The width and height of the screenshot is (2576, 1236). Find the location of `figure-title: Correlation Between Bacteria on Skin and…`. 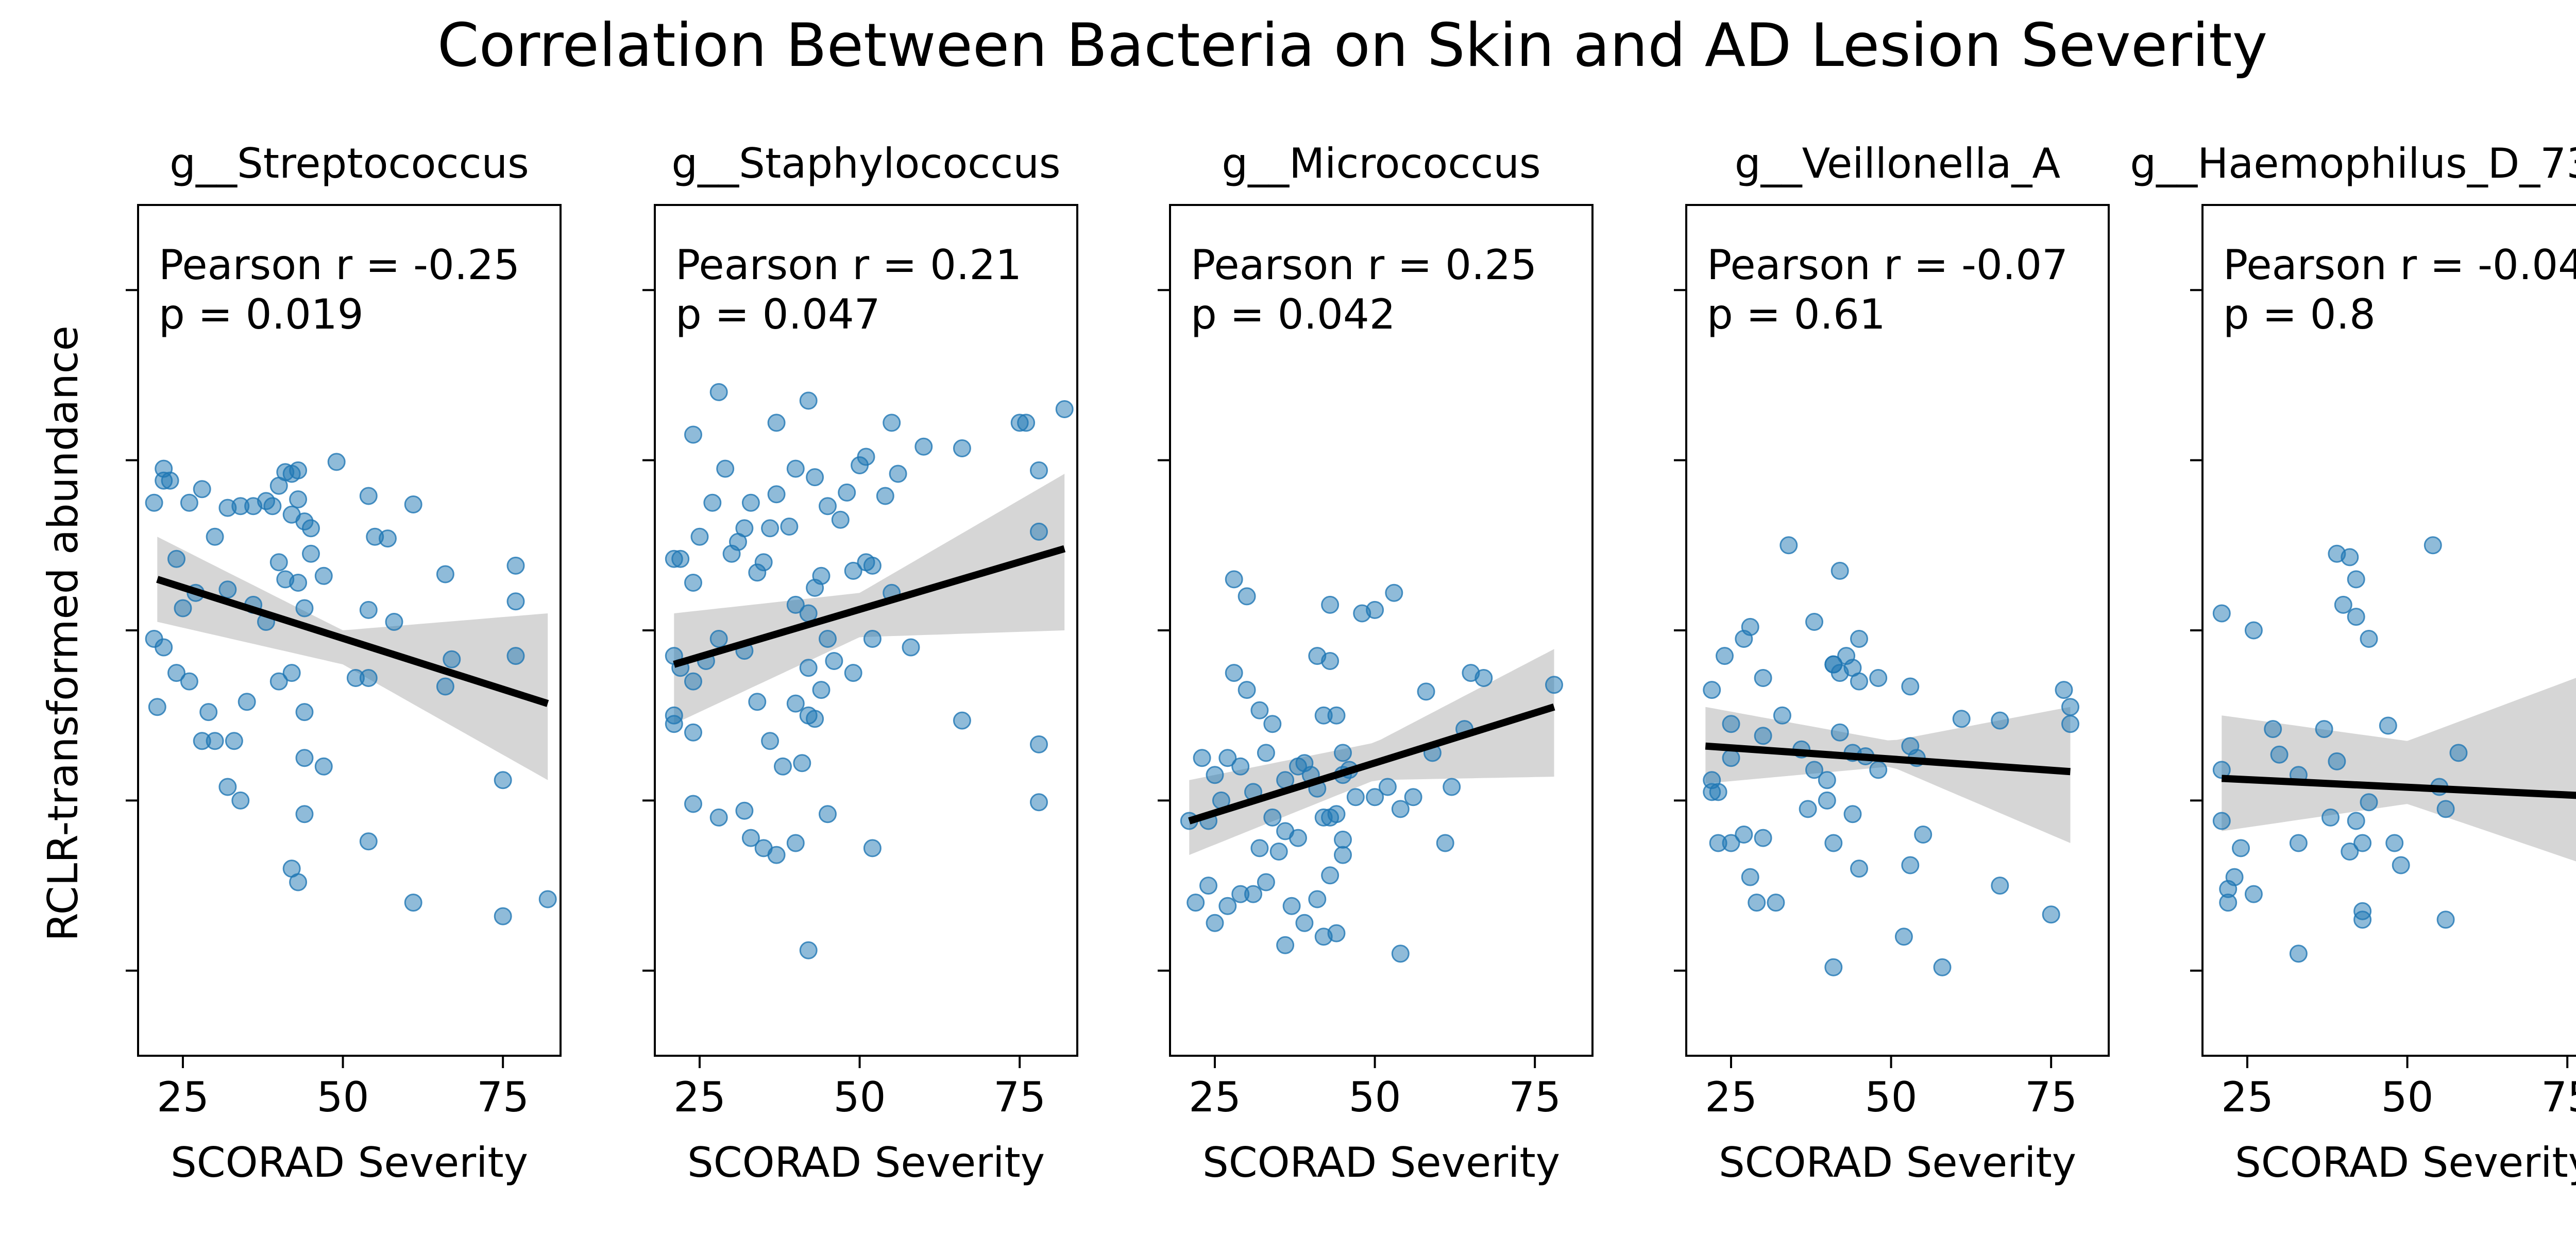

figure-title: Correlation Between Bacteria on Skin and… is located at coordinates (1352, 45).